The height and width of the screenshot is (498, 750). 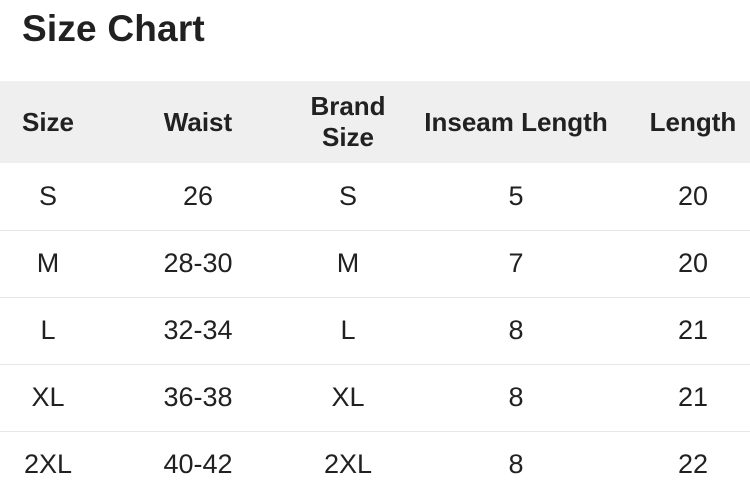 I want to click on table-row: S 26 S 5 20, so click(x=375, y=196).